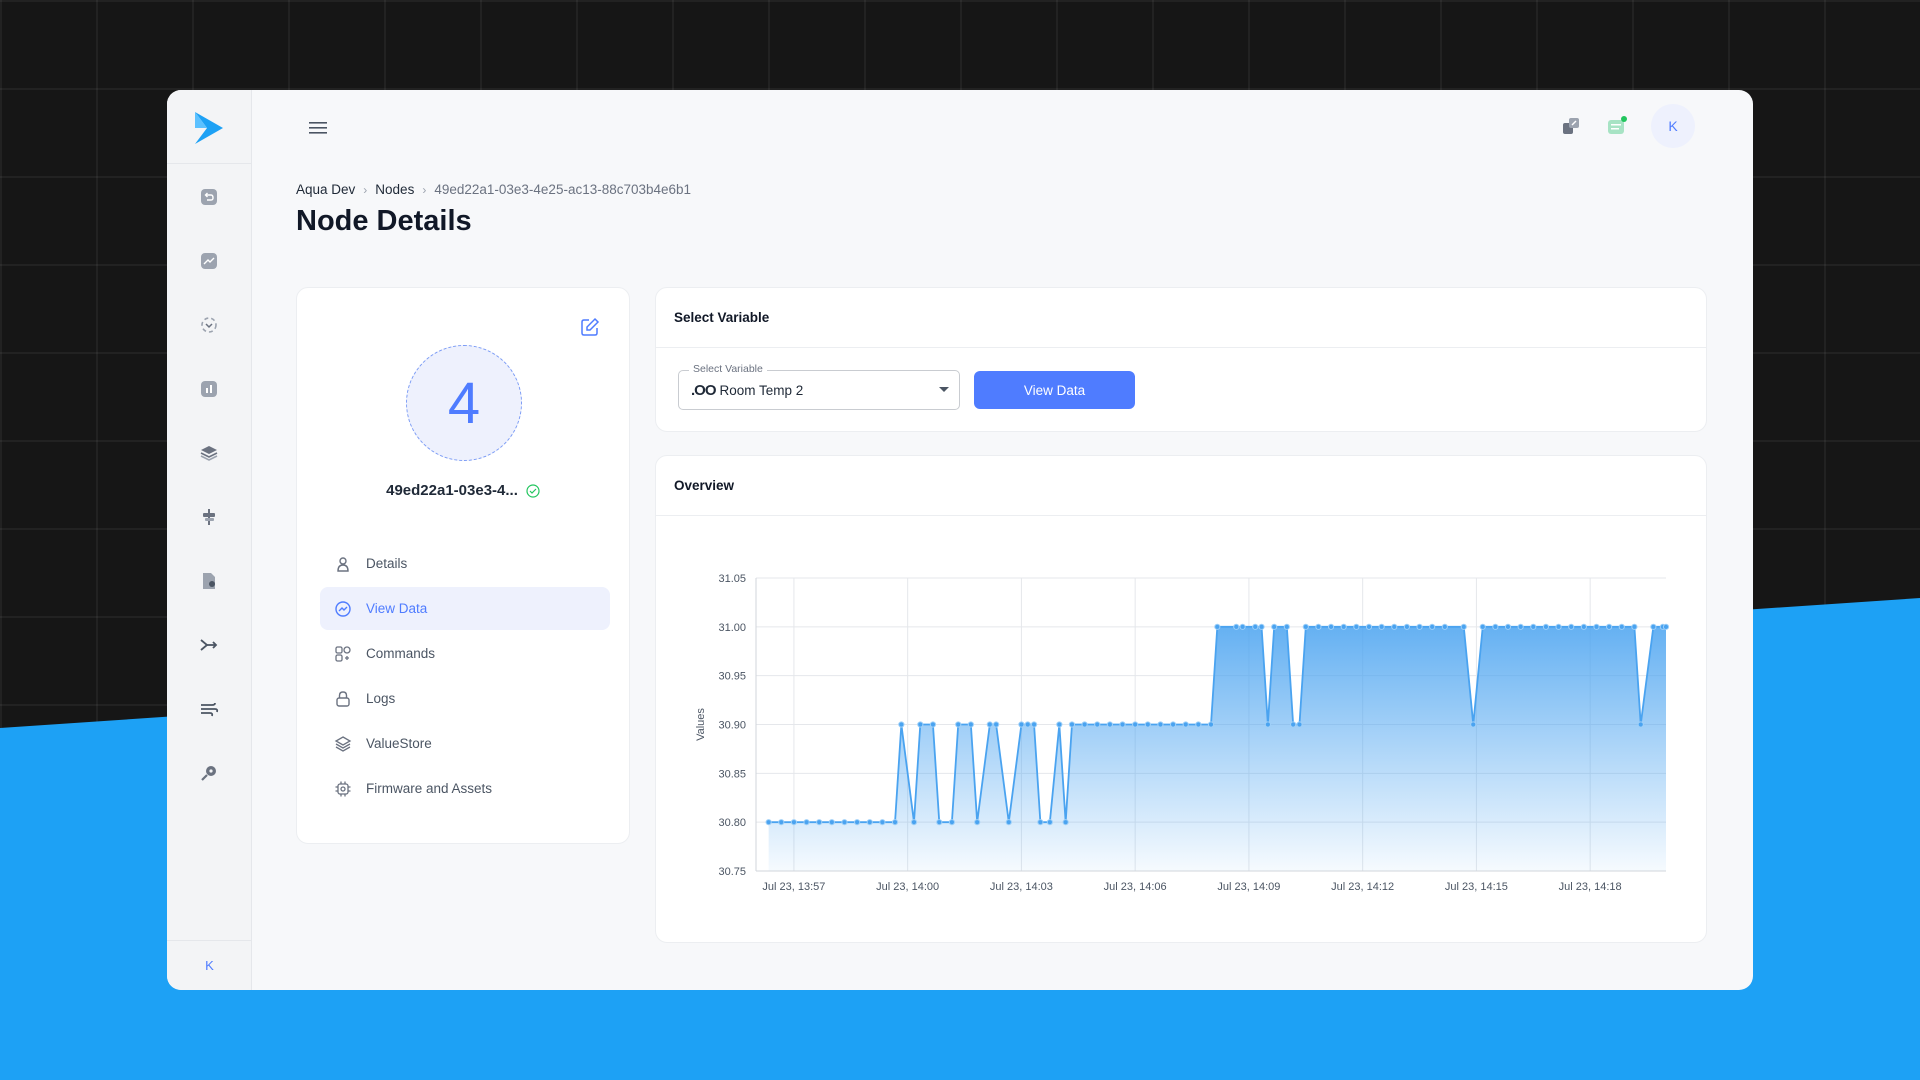 Image resolution: width=1920 pixels, height=1080 pixels. Describe the element at coordinates (465, 653) in the screenshot. I see `node-menu-commands: Commands` at that location.